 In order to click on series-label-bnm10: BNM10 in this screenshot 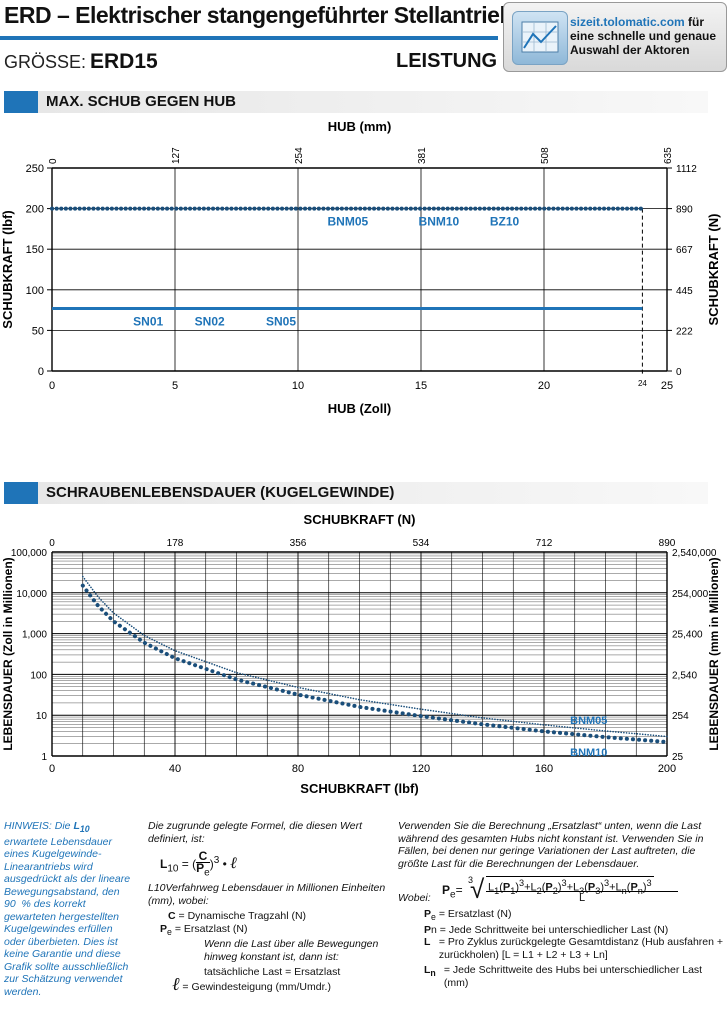, I will do `click(588, 753)`.